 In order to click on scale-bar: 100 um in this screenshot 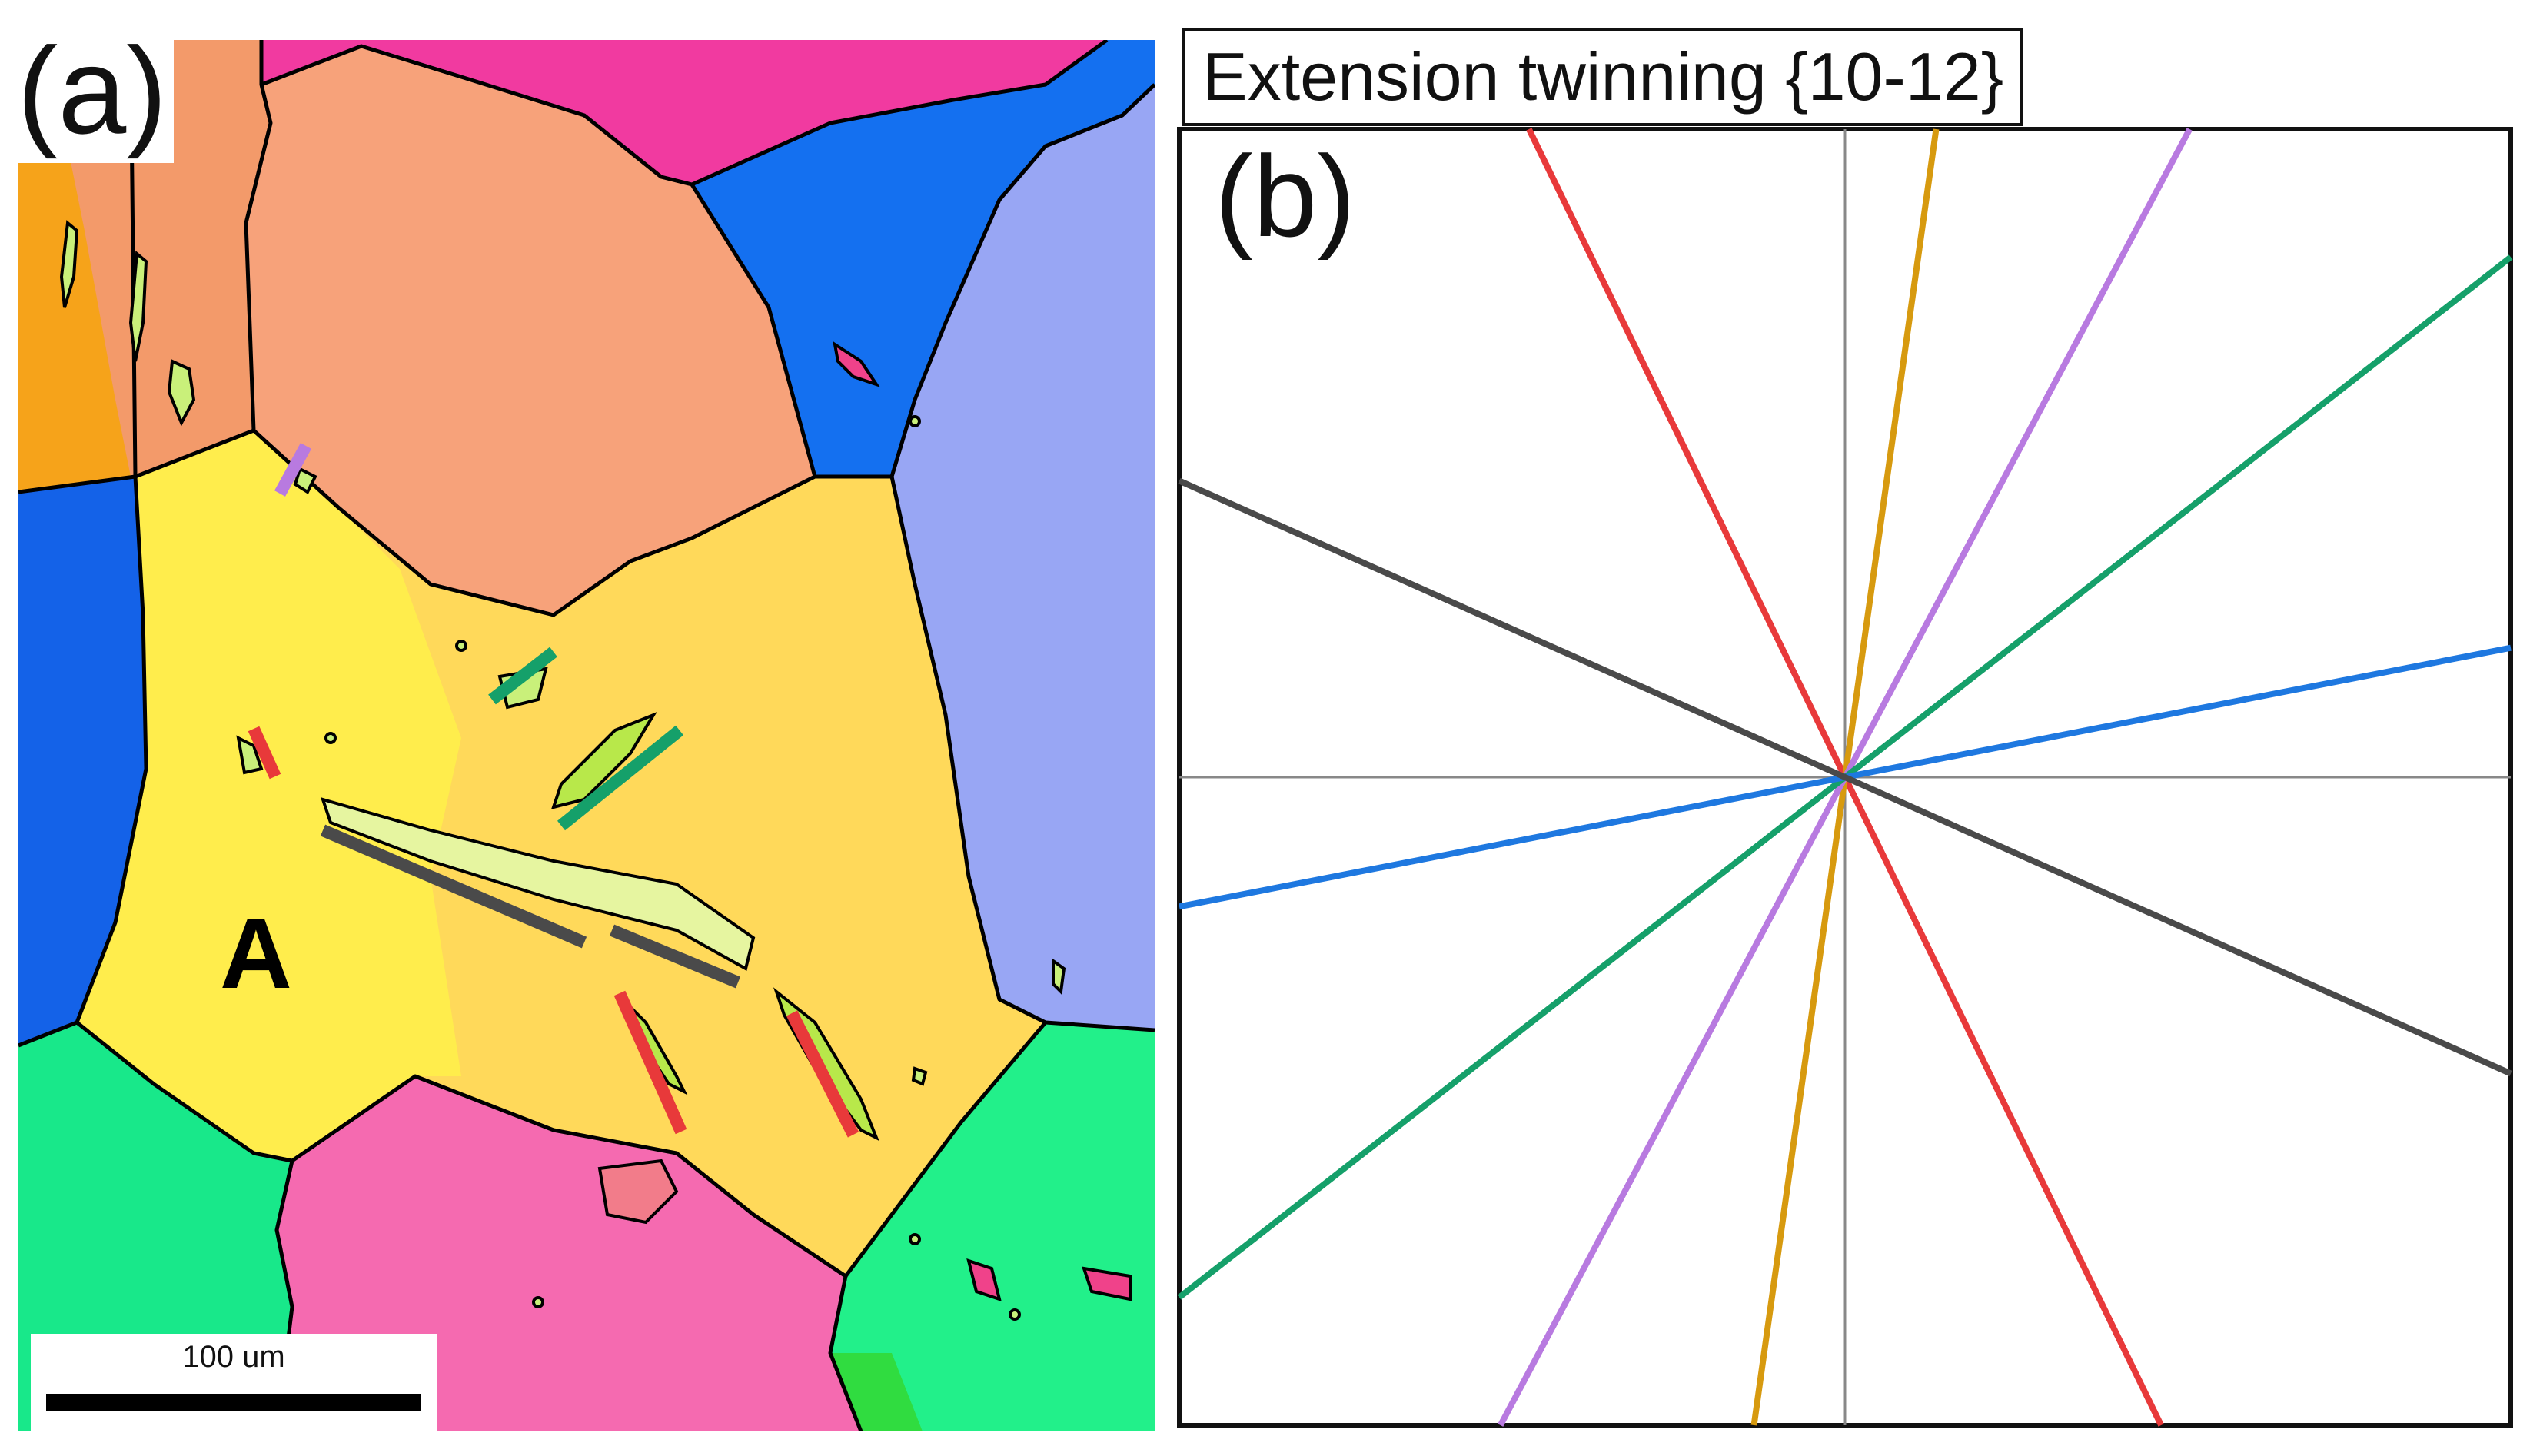, I will do `click(234, 1383)`.